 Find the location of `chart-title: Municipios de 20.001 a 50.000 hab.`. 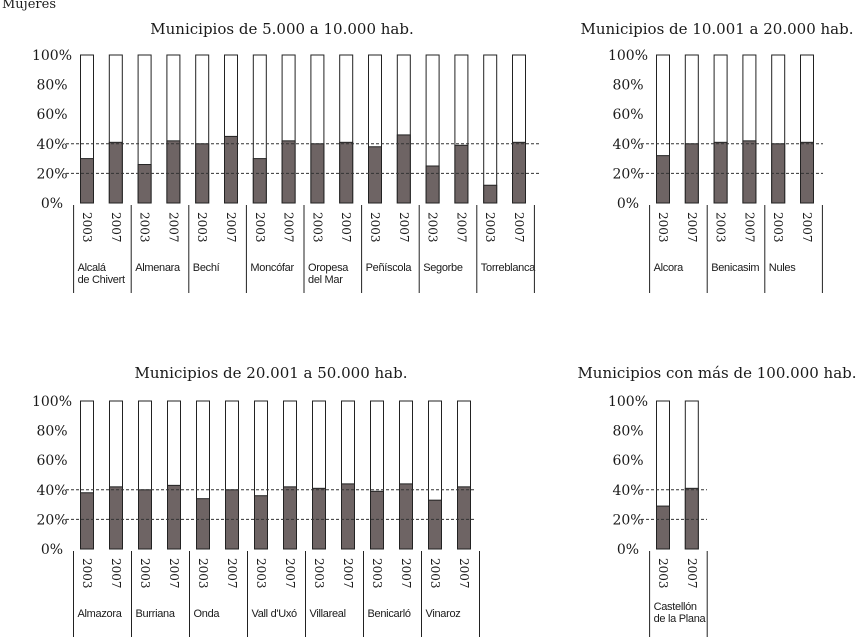

chart-title: Municipios de 20.001 a 50.000 hab. is located at coordinates (270, 373).